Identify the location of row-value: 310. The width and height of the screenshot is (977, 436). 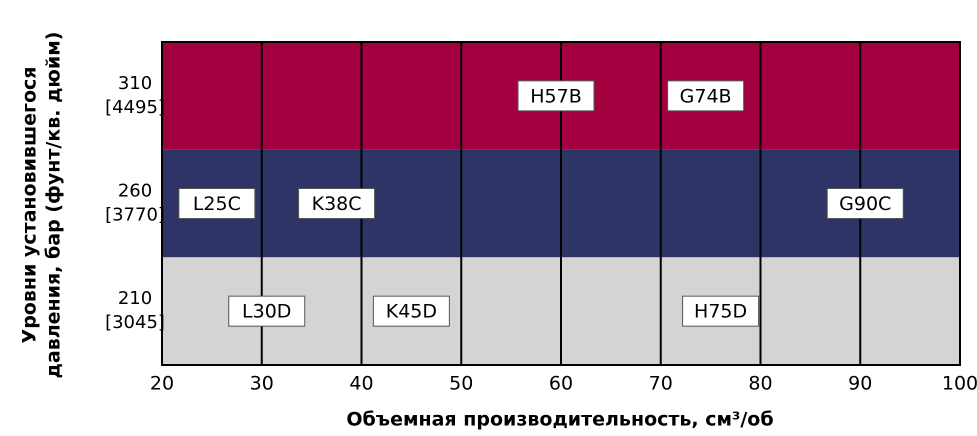
(135, 83).